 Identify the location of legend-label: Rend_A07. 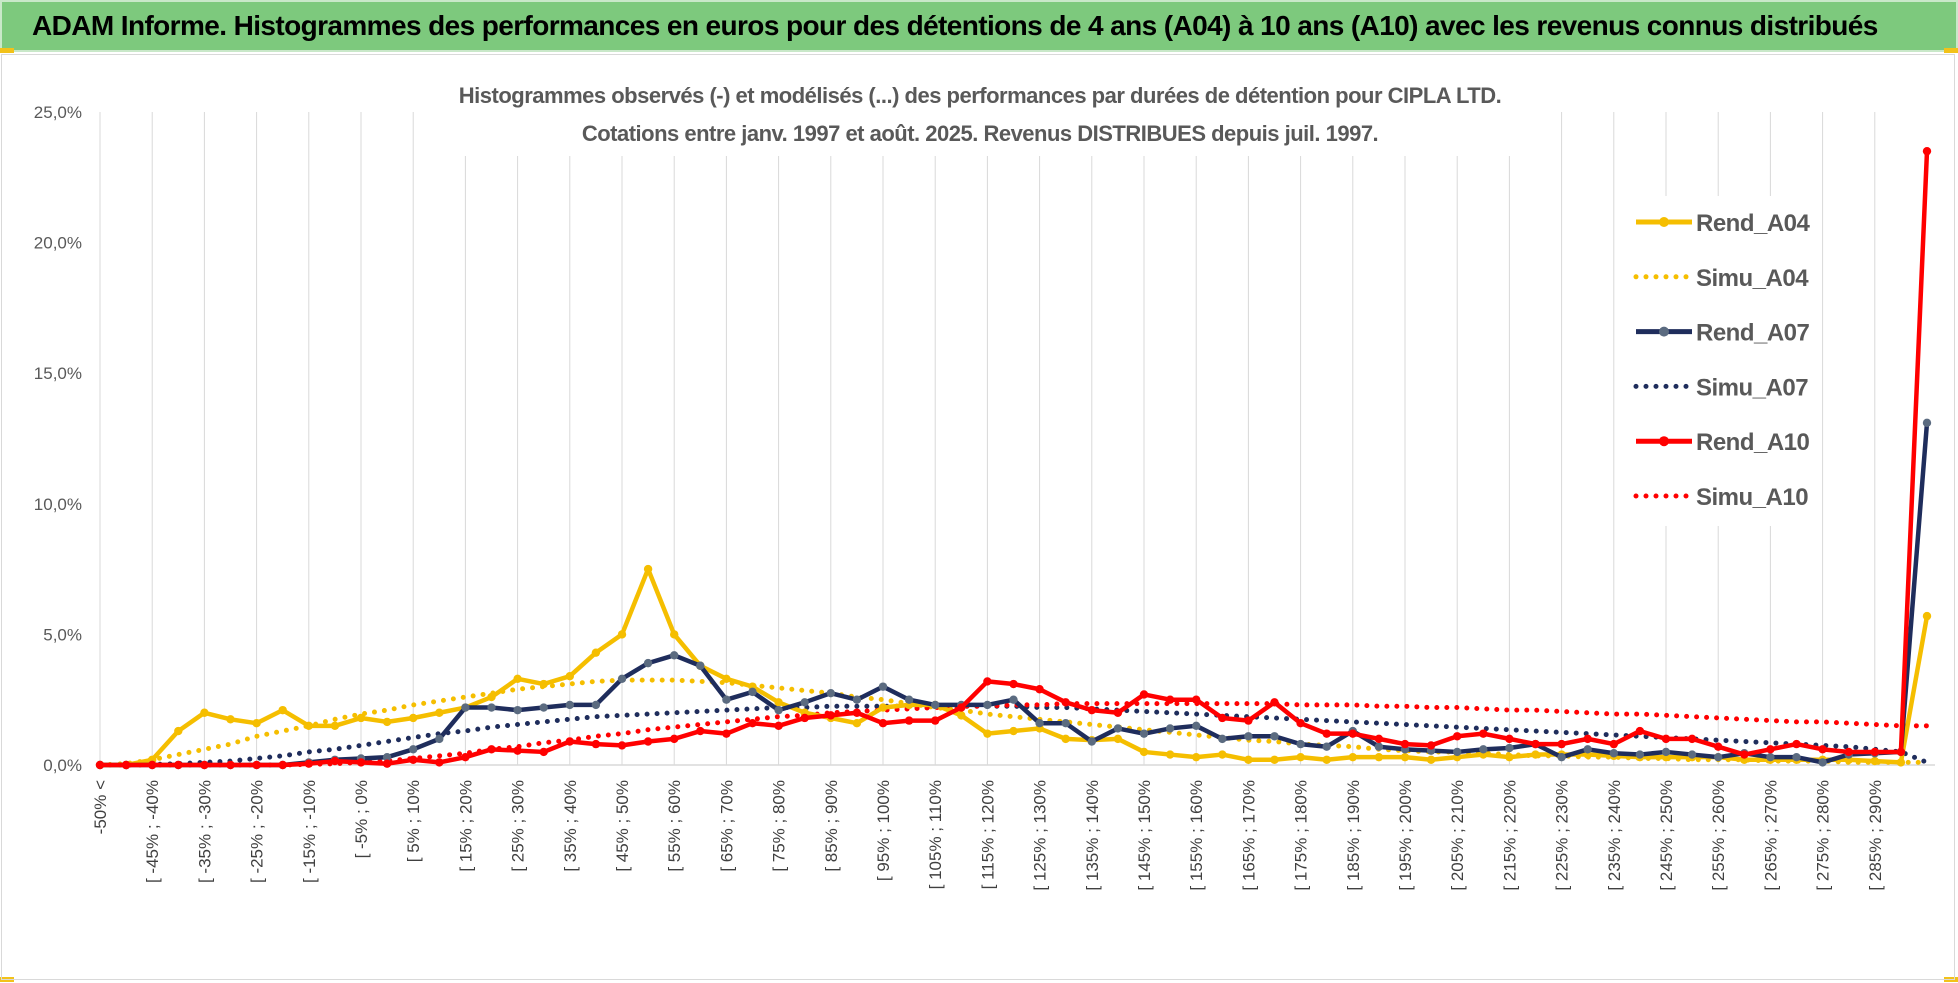
(1753, 333).